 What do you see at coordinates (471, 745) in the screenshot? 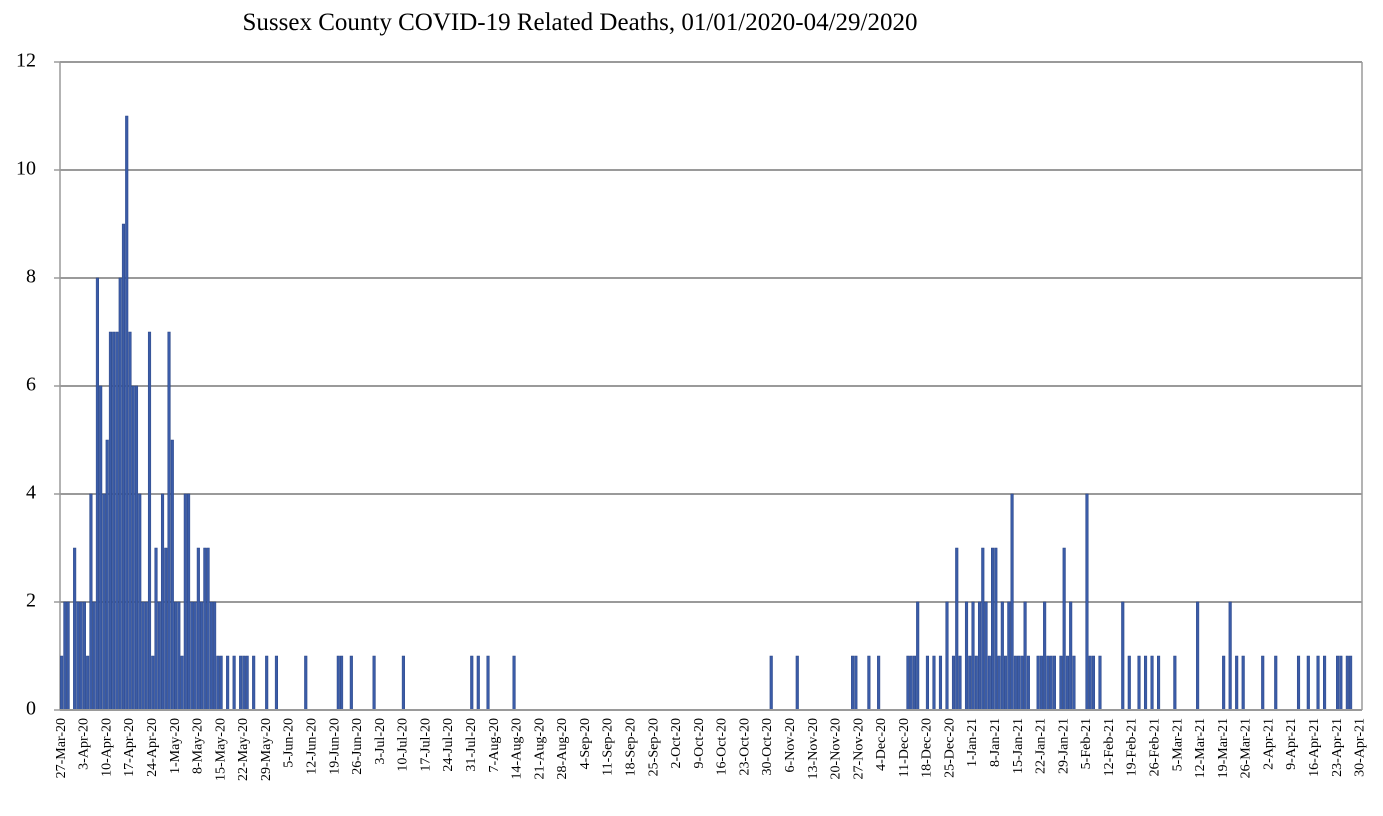
I see `x-tick-label: 31-Jul-20` at bounding box center [471, 745].